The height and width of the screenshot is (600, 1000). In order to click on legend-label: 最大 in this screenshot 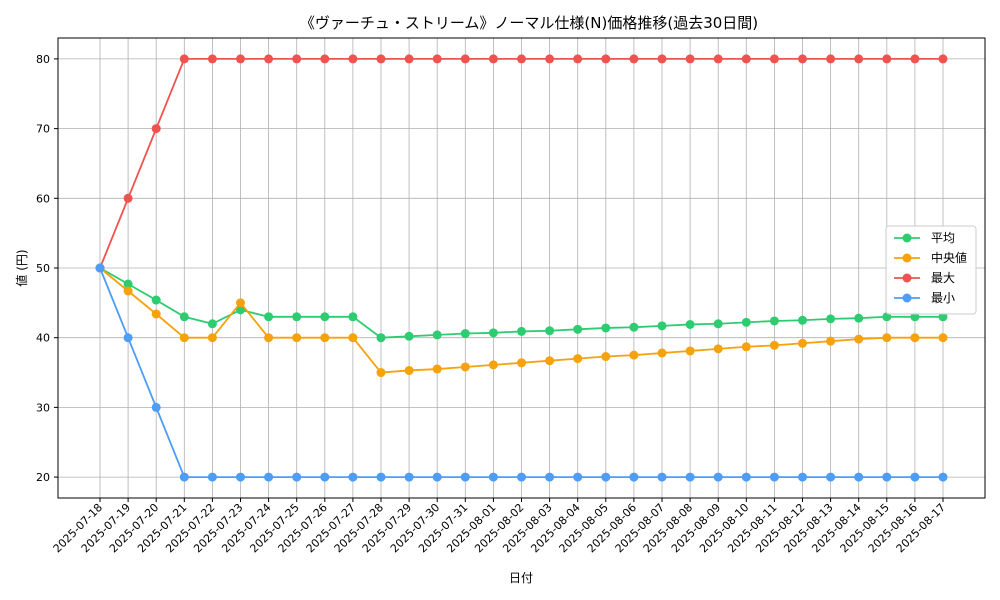, I will do `click(943, 278)`.